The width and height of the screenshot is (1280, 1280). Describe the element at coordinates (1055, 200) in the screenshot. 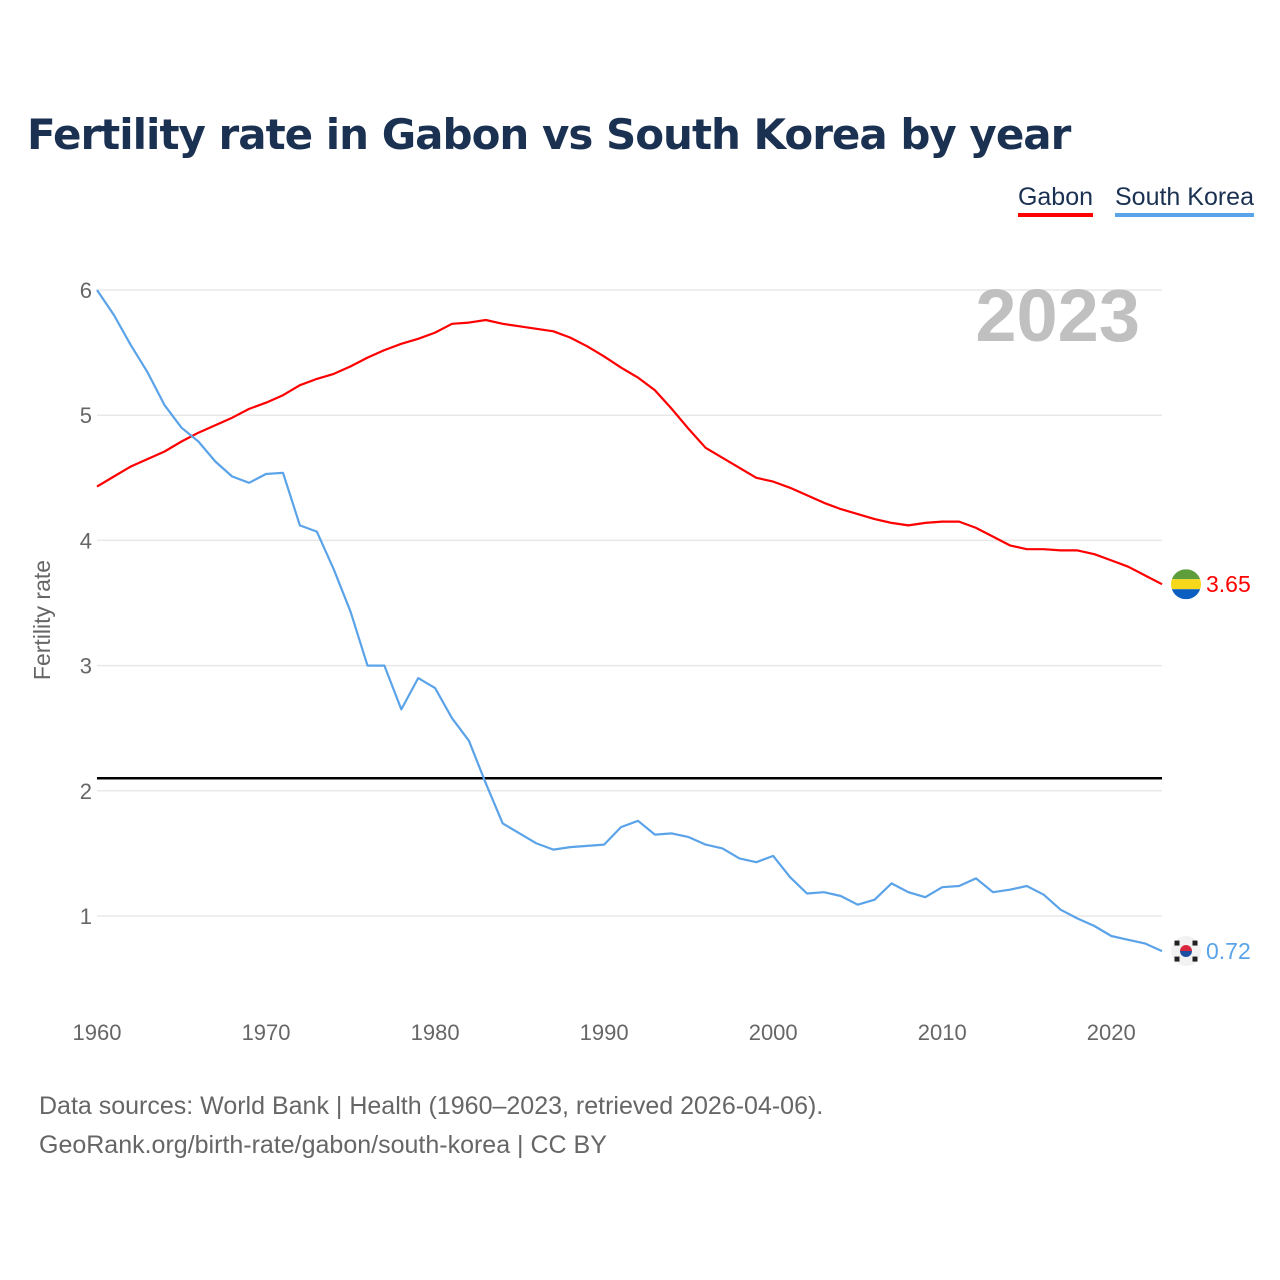

I see `legend-gabon: Gabon` at that location.